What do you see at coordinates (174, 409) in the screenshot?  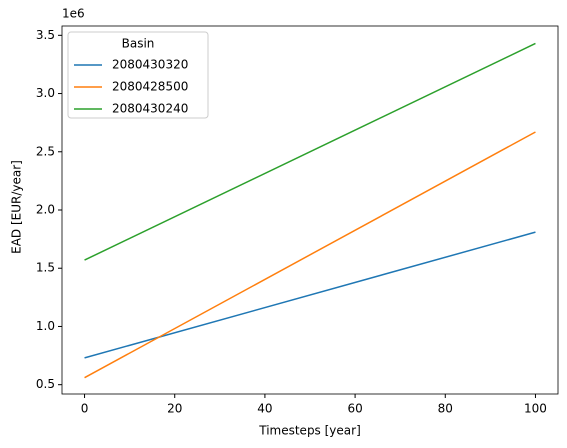 I see `x-tick-label: 20` at bounding box center [174, 409].